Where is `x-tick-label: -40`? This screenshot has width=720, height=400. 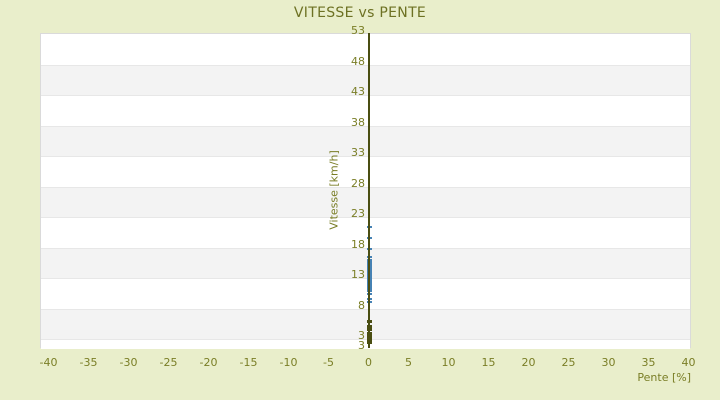
x-tick-label: -40 is located at coordinates (48, 362).